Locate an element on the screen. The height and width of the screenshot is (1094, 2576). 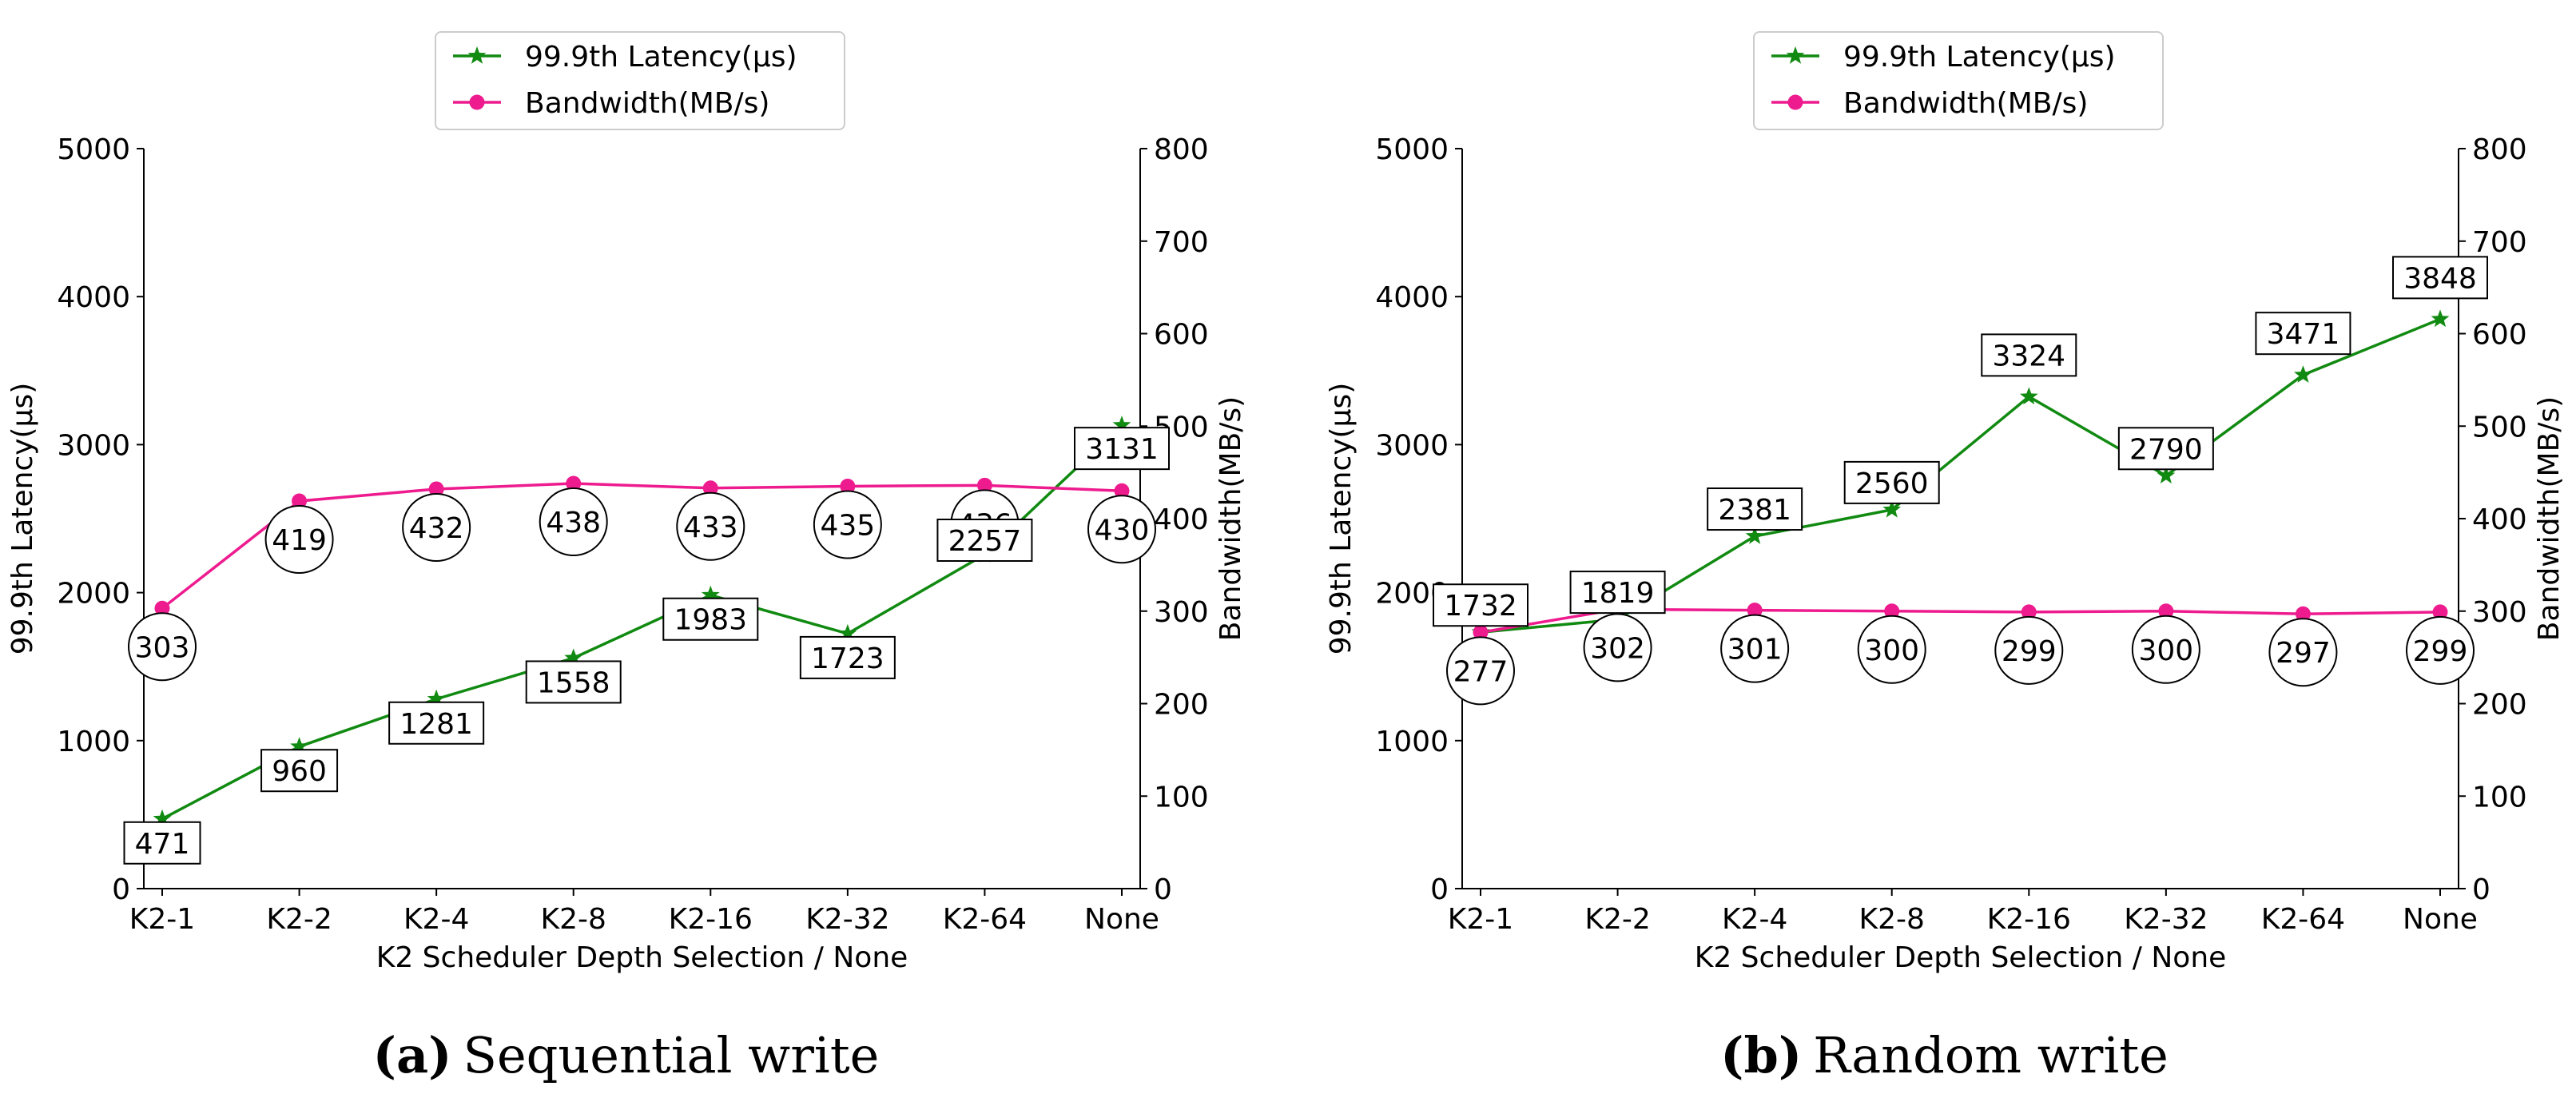
bandwidth-data-label: 433 is located at coordinates (710, 527).